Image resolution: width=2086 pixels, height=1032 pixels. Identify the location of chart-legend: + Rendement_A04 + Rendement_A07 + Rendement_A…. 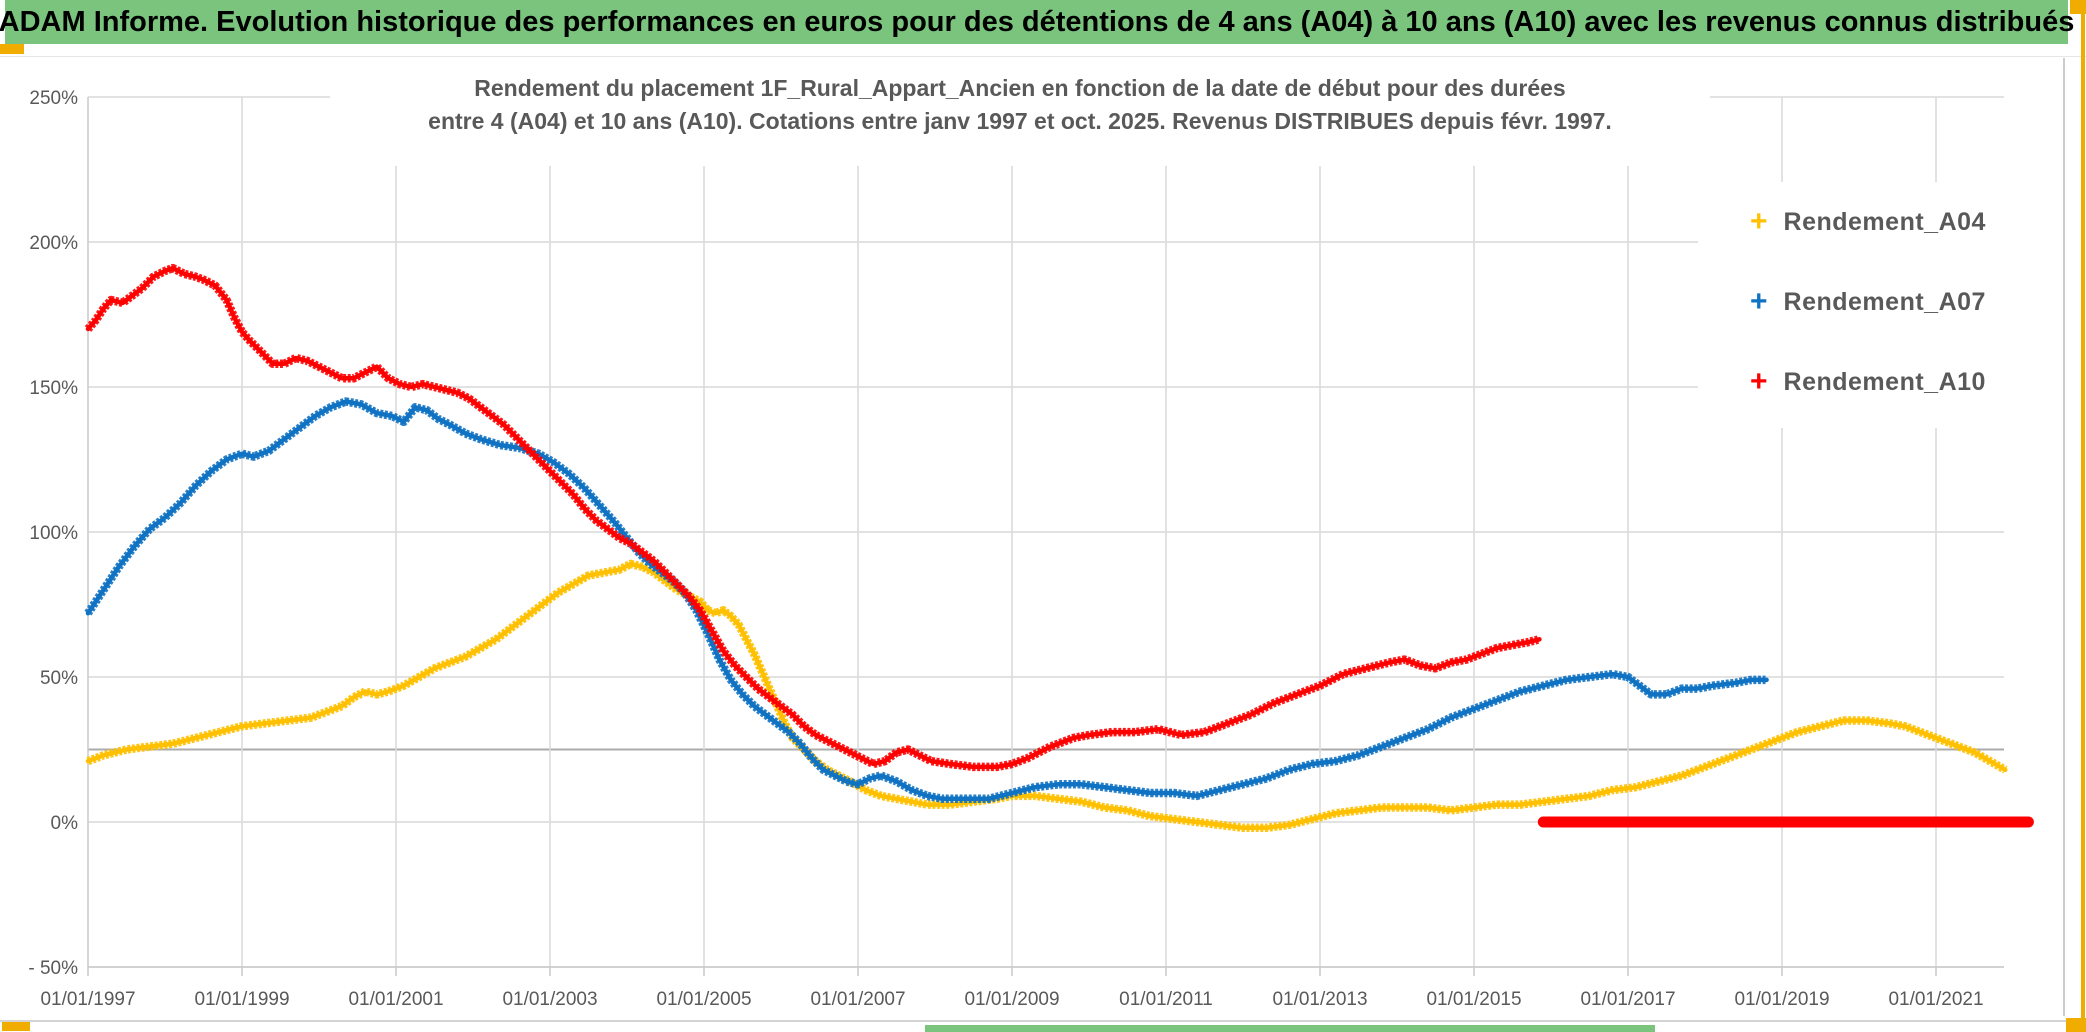
(1852, 305).